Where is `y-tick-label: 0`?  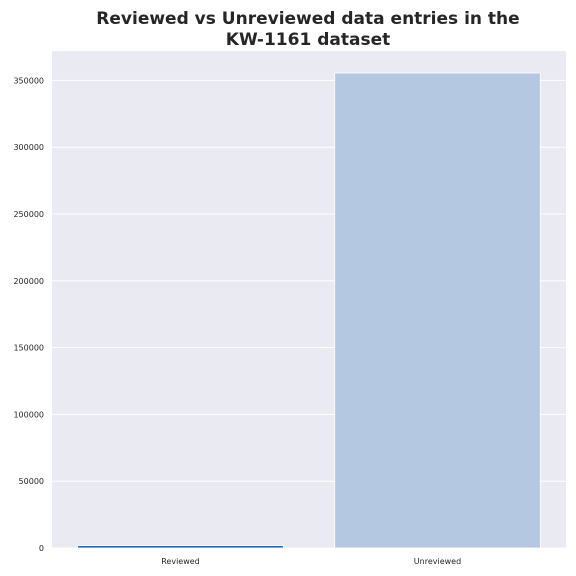 y-tick-label: 0 is located at coordinates (41, 548).